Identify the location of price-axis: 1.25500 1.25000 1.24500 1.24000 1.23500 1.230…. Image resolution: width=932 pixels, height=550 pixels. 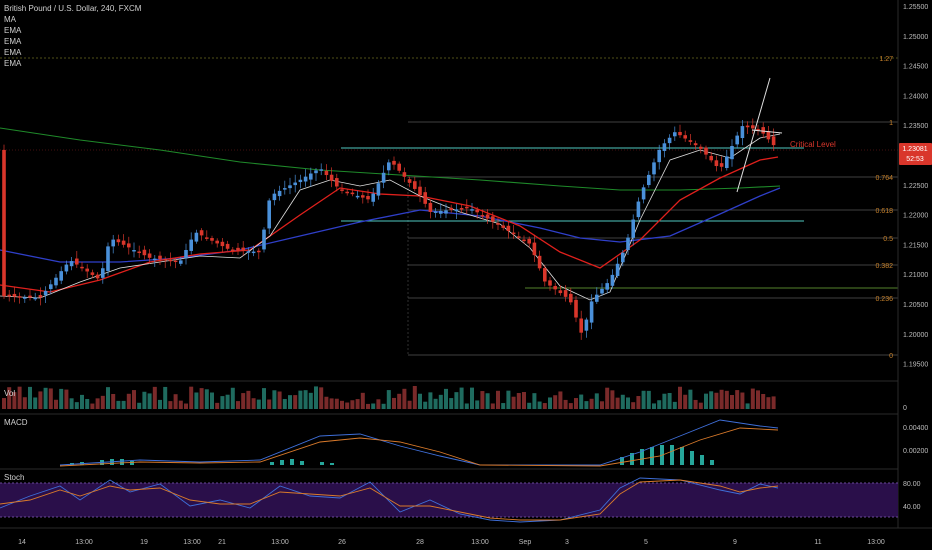
(915, 186).